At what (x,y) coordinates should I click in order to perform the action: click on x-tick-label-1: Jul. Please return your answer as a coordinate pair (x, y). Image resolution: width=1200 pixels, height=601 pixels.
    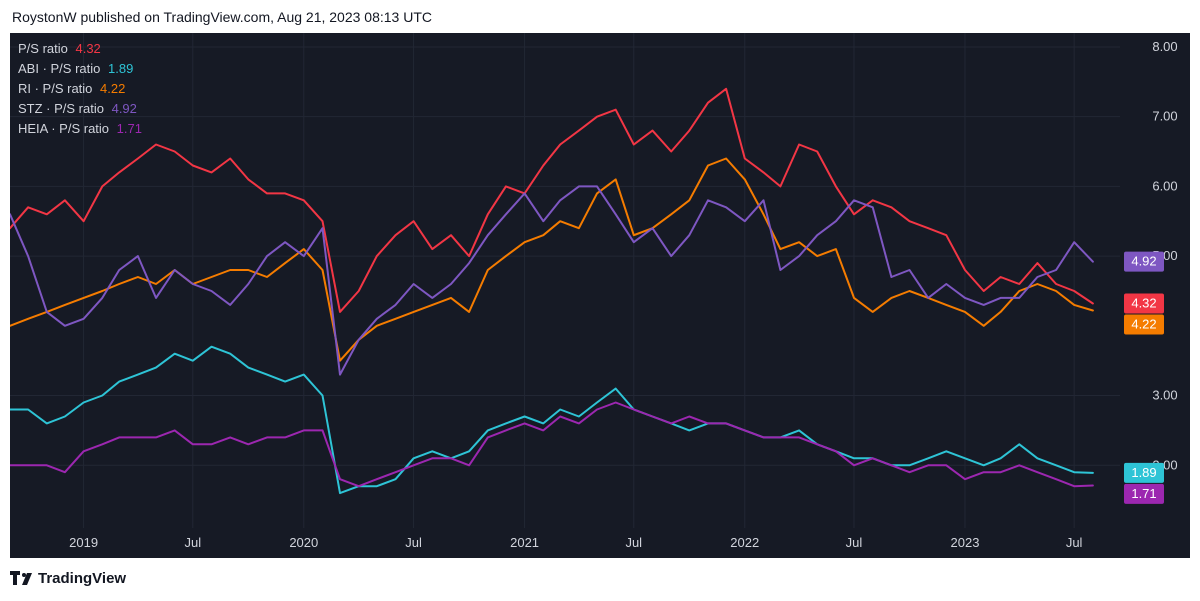
    Looking at the image, I should click on (192, 542).